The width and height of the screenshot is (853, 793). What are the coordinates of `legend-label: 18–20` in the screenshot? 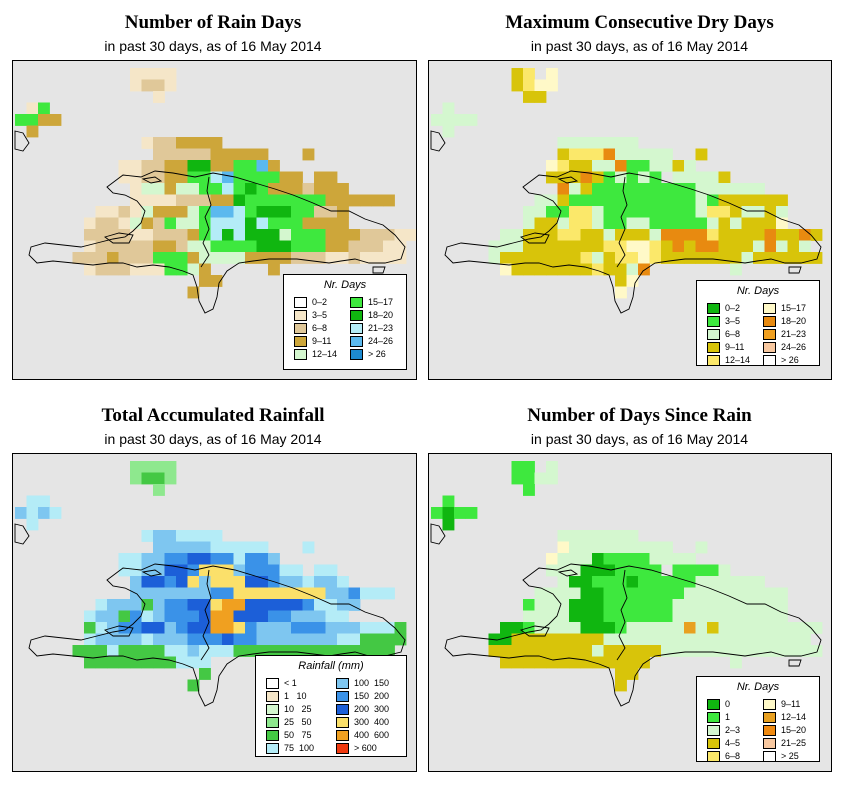 It's located at (381, 315).